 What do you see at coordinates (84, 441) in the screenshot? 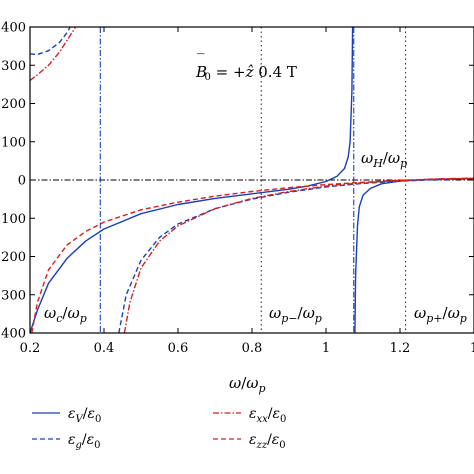
I see `legend-label-eg: εg/ε0` at bounding box center [84, 441].